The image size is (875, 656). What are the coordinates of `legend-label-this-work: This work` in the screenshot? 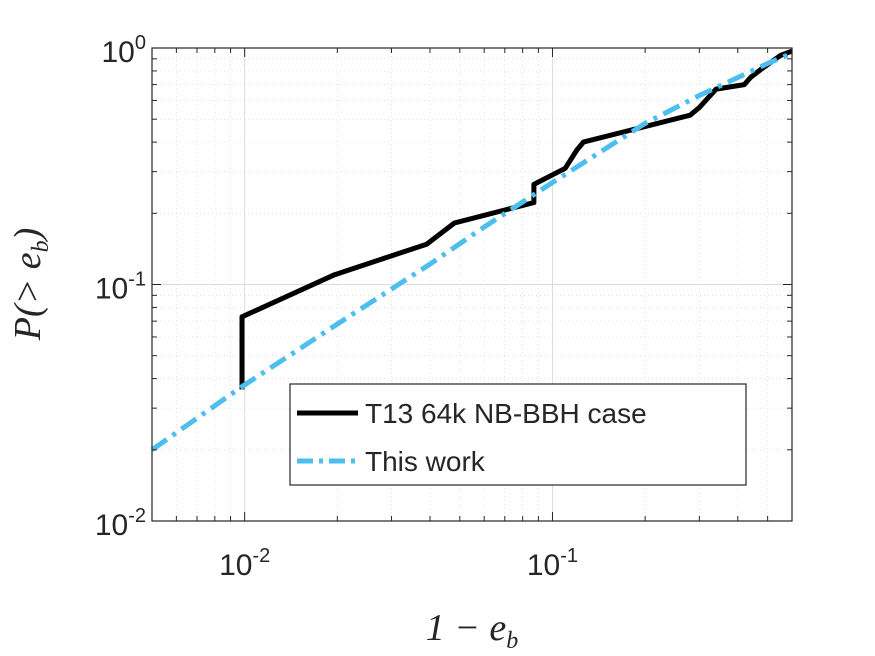 It's located at (425, 461).